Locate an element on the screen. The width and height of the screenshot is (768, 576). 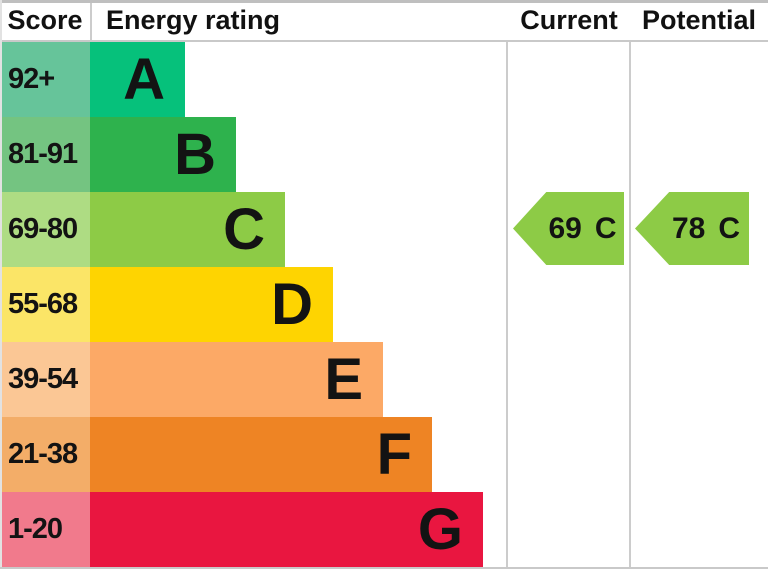
left-border is located at coordinates (1, 284).